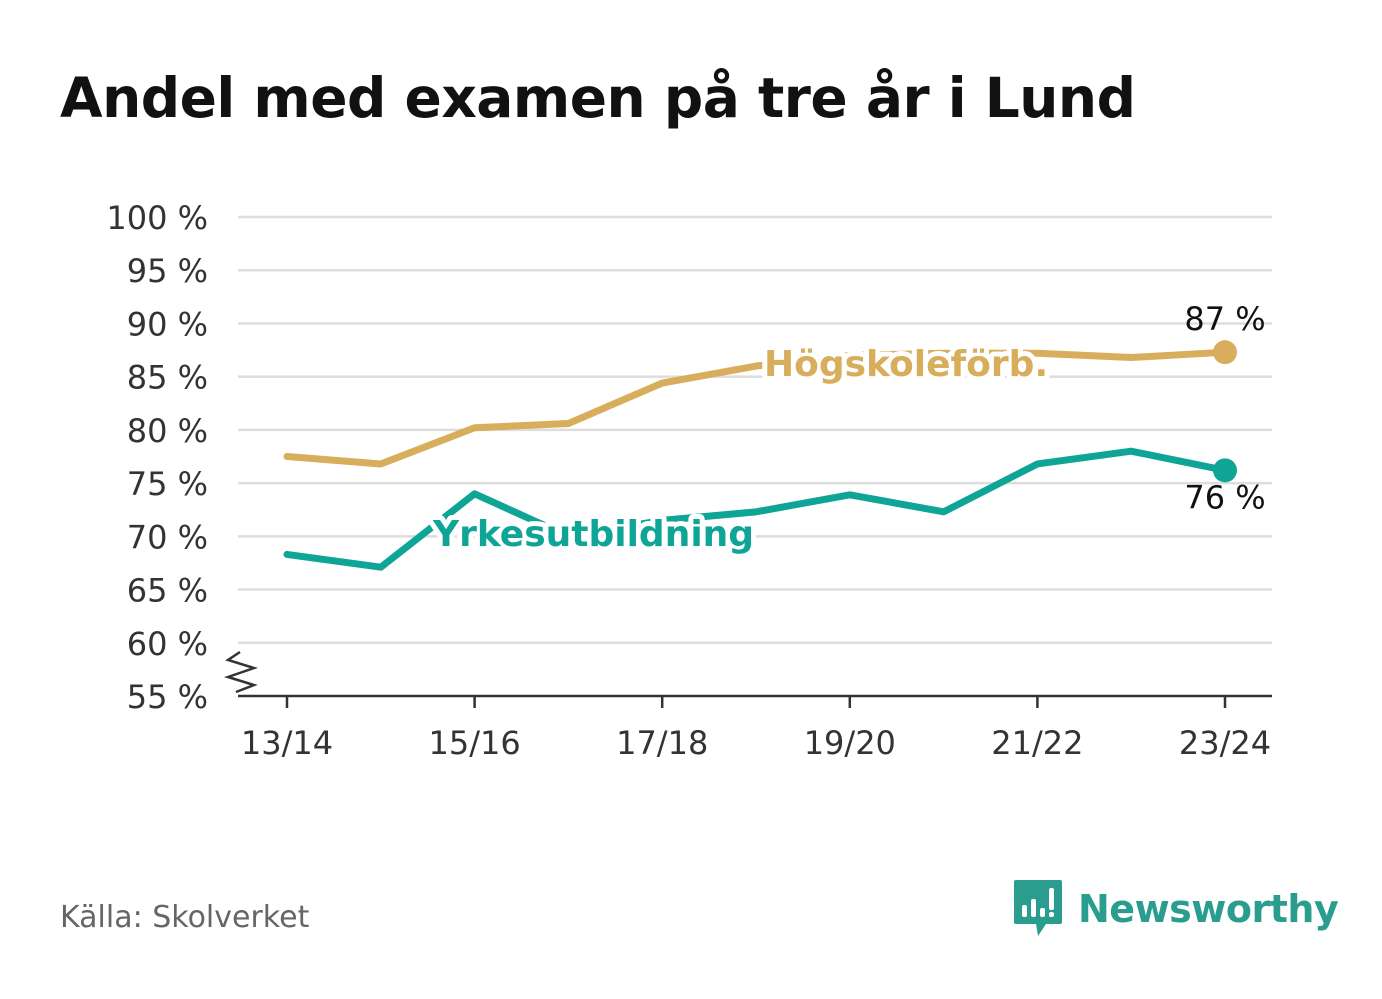  I want to click on chart-title: Andel med examen på tre år i Lund, so click(598, 98).